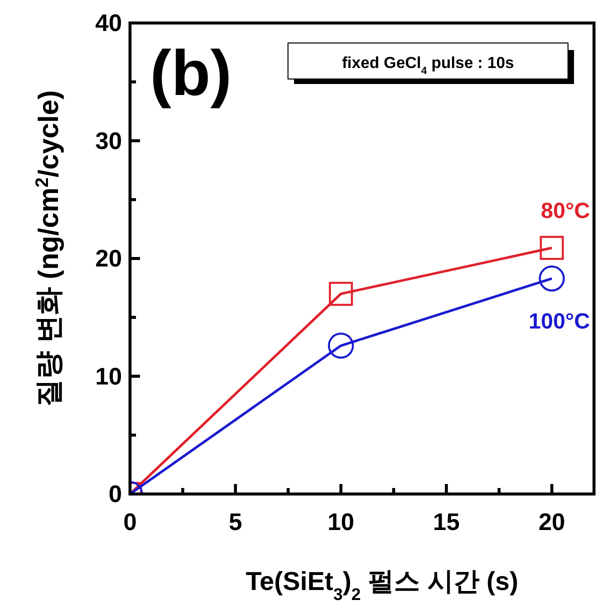  Describe the element at coordinates (565, 210) in the screenshot. I see `series-label: 80°C` at that location.